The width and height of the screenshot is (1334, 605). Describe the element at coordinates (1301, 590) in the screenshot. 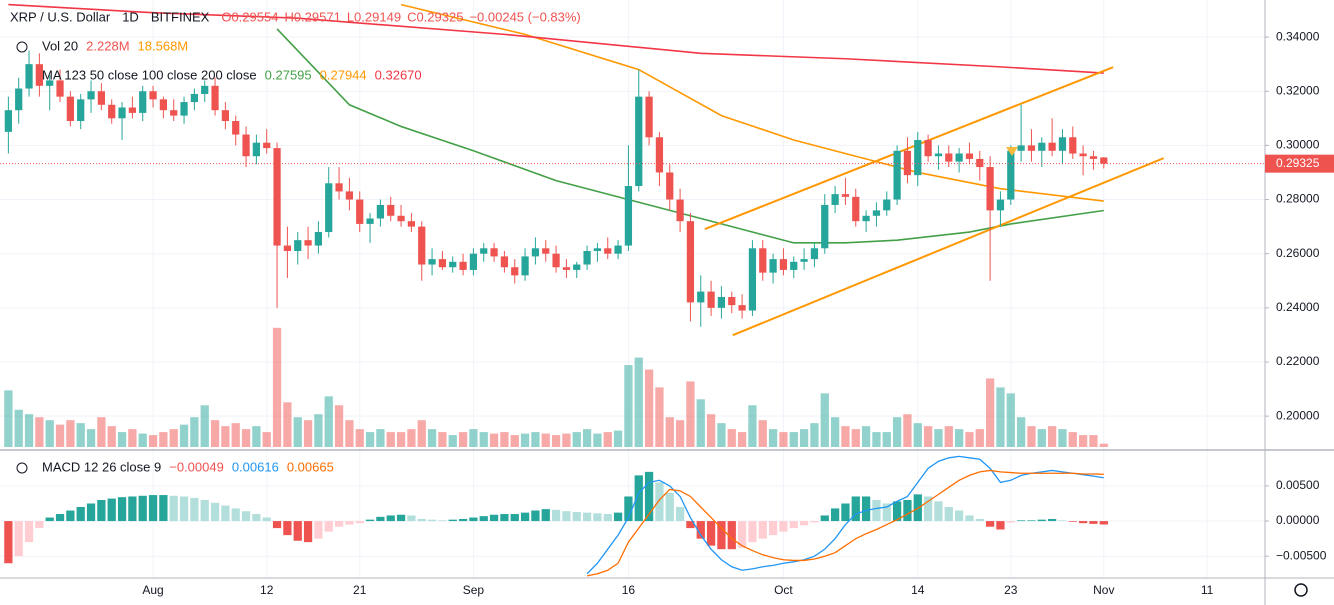

I see `settings-icon` at that location.